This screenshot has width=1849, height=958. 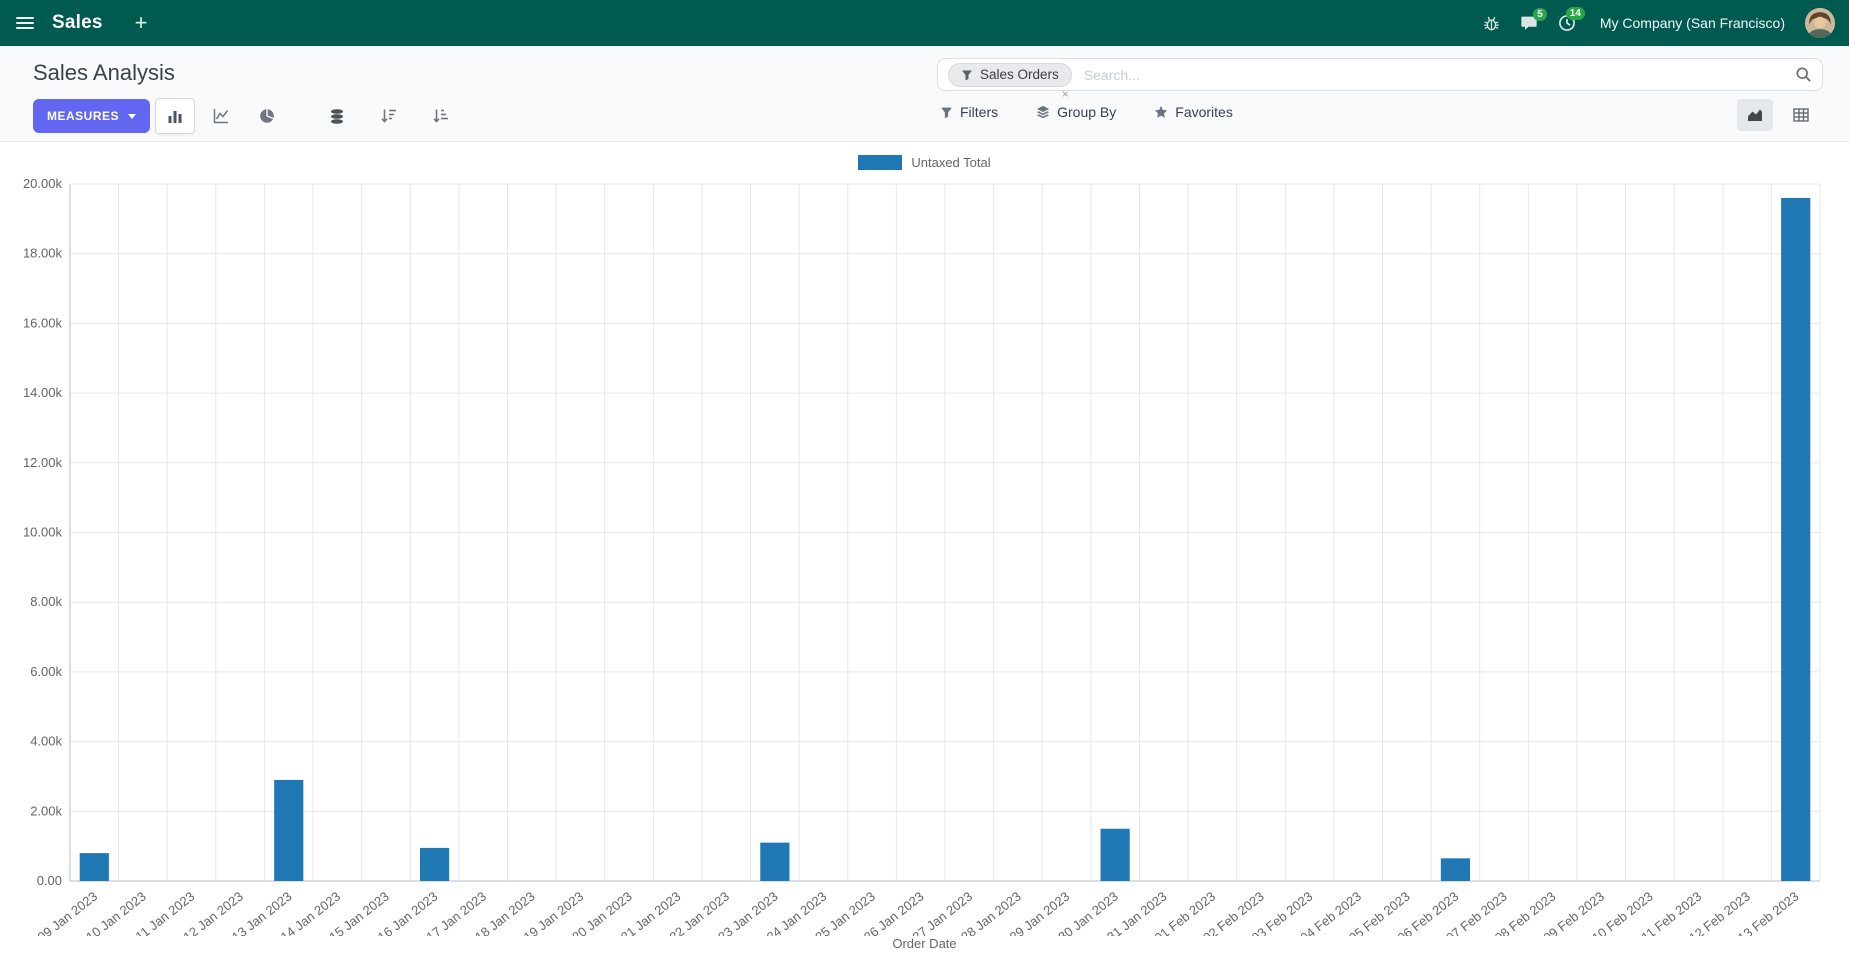 I want to click on filter-icon, so click(x=967, y=75).